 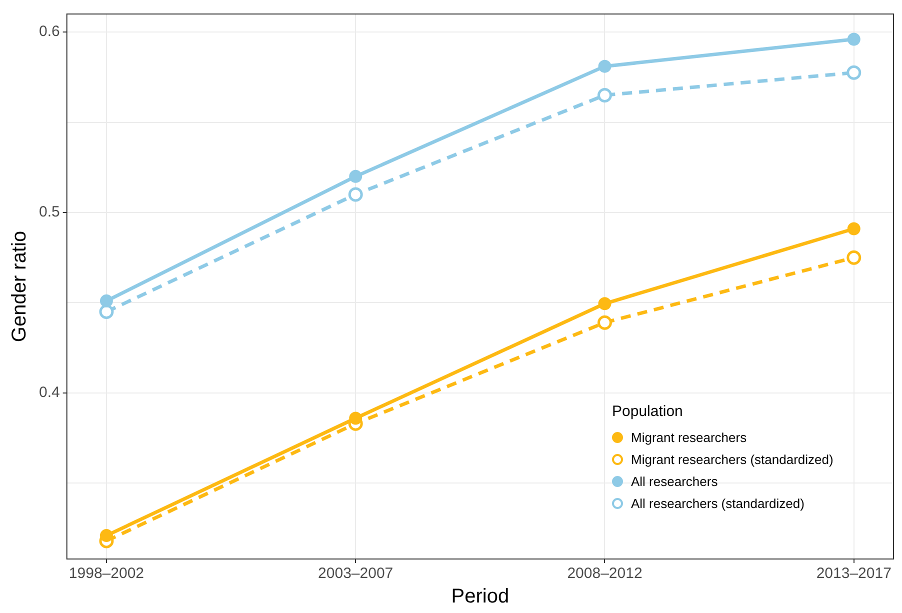 What do you see at coordinates (49, 212) in the screenshot?
I see `y-tick-label: 0.5` at bounding box center [49, 212].